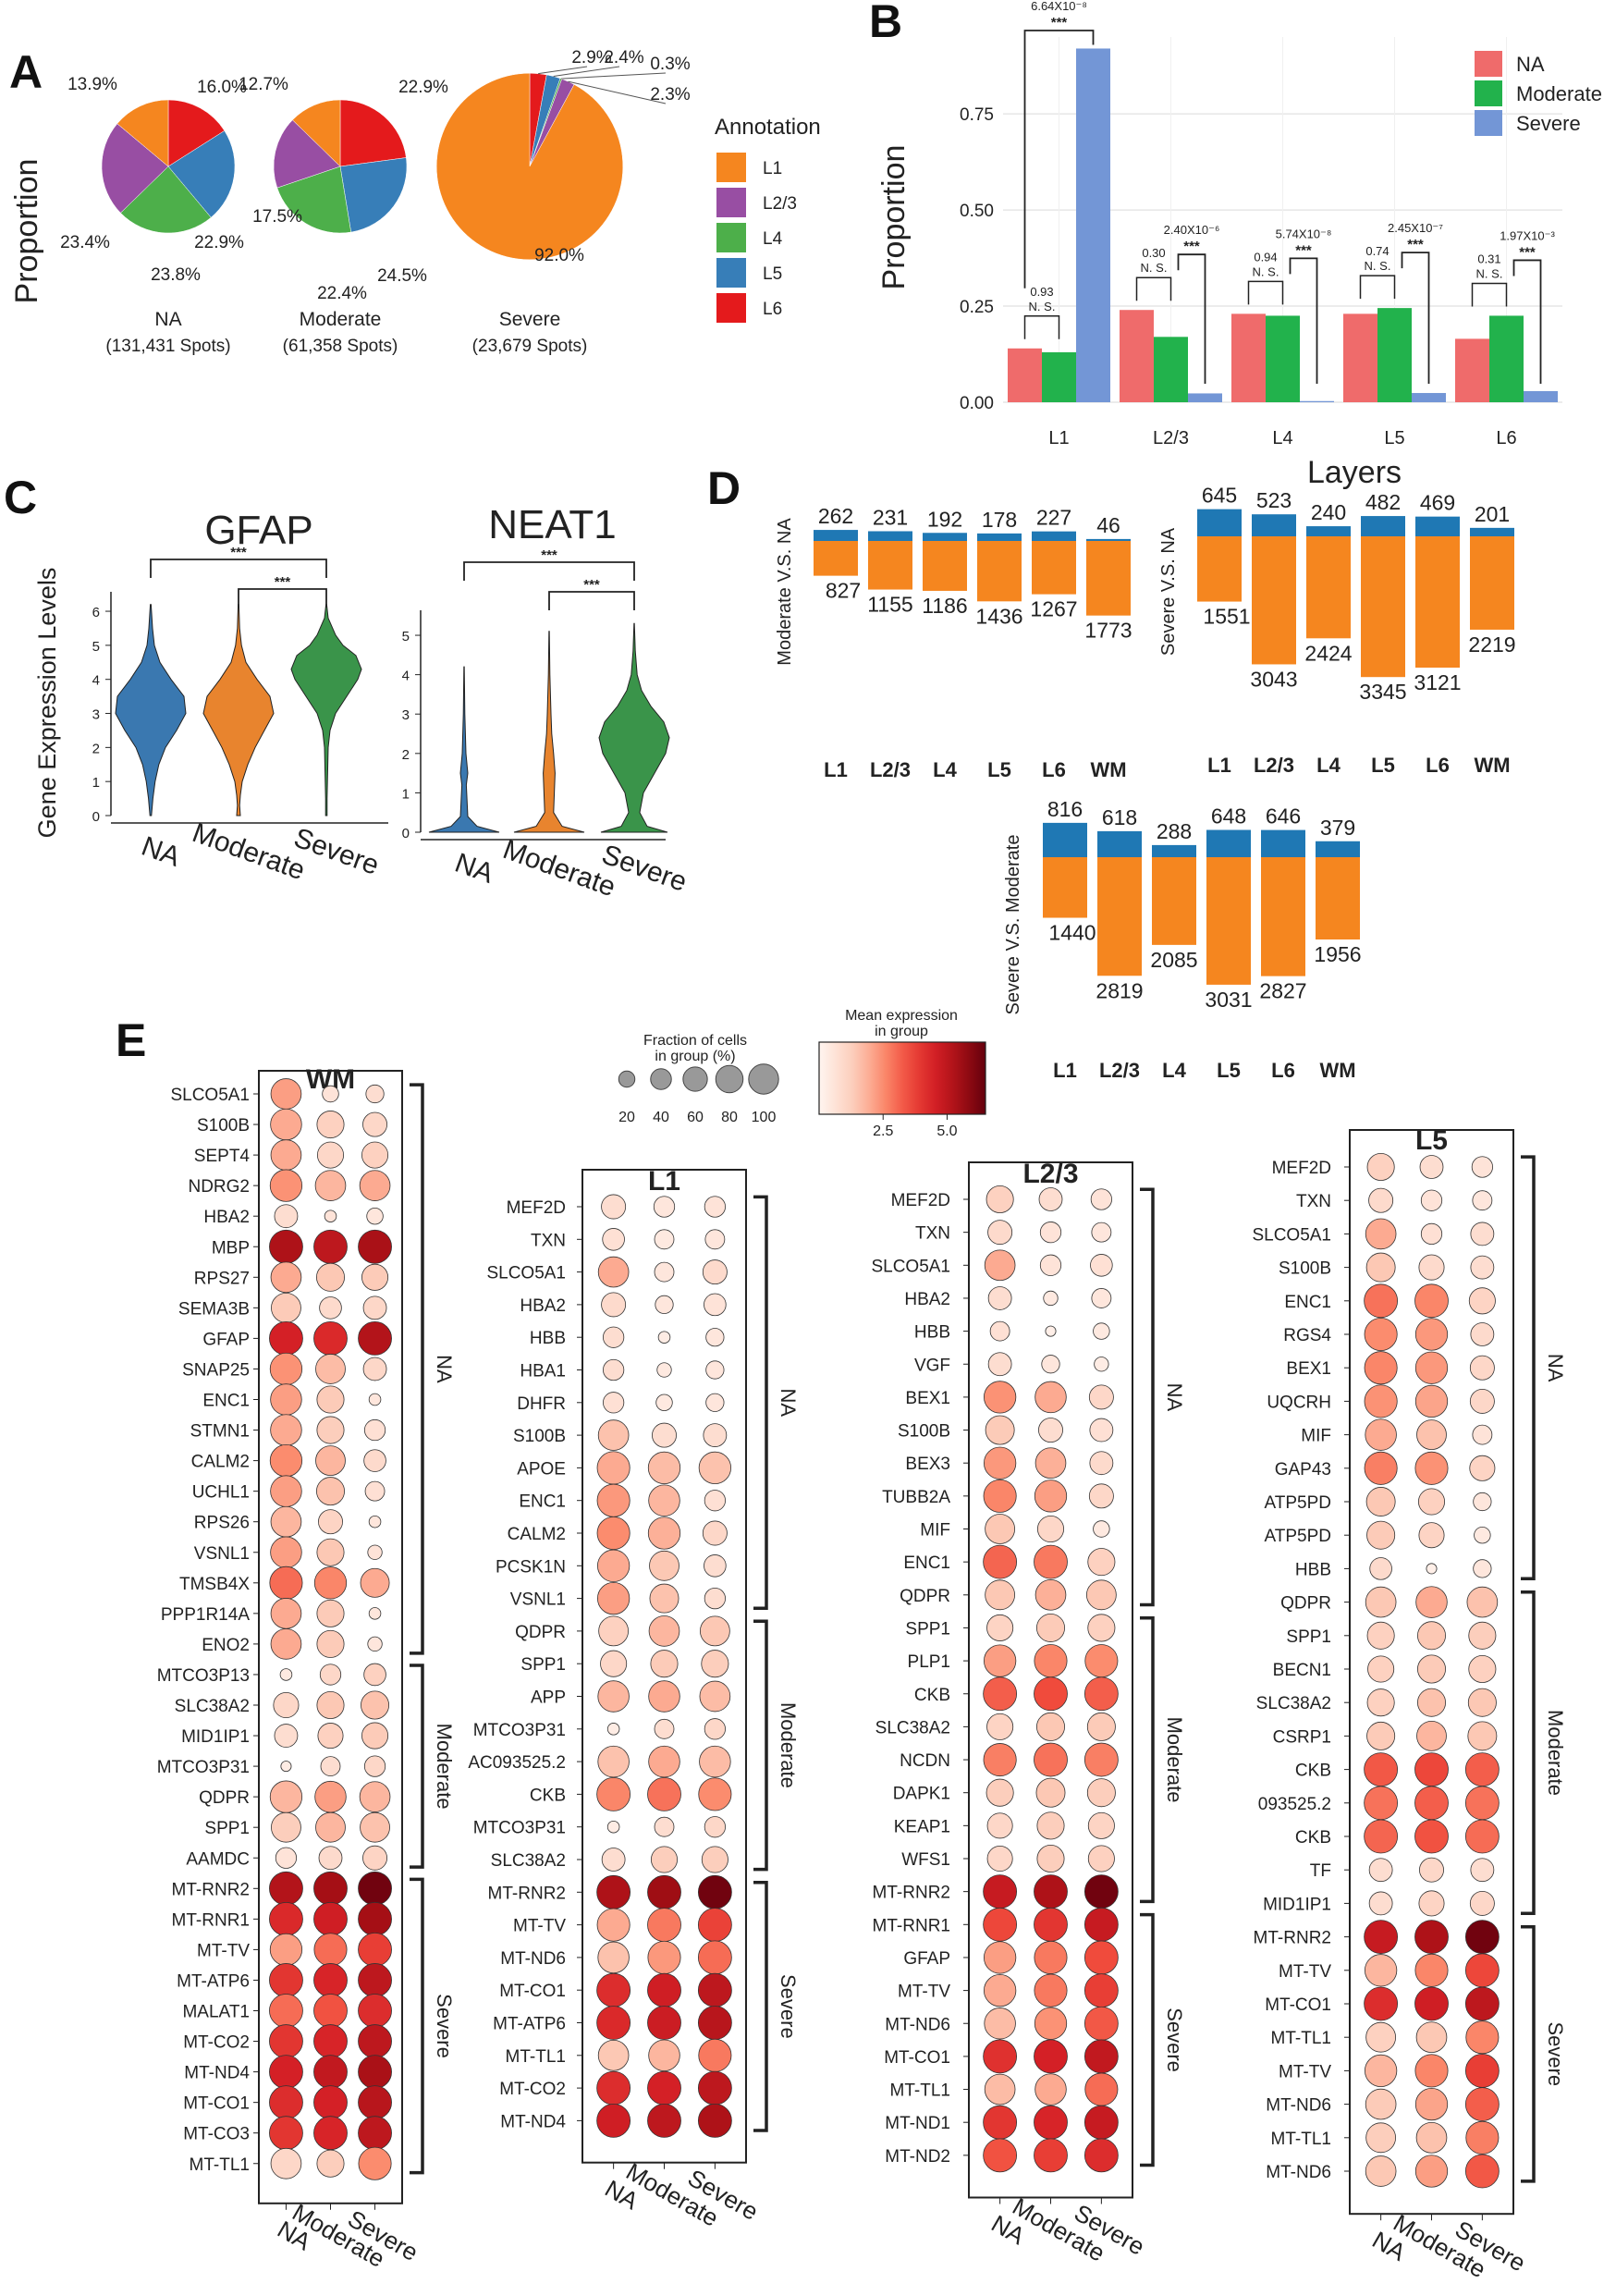  Describe the element at coordinates (537, 1535) in the screenshot. I see `gene-label: CALM2` at that location.